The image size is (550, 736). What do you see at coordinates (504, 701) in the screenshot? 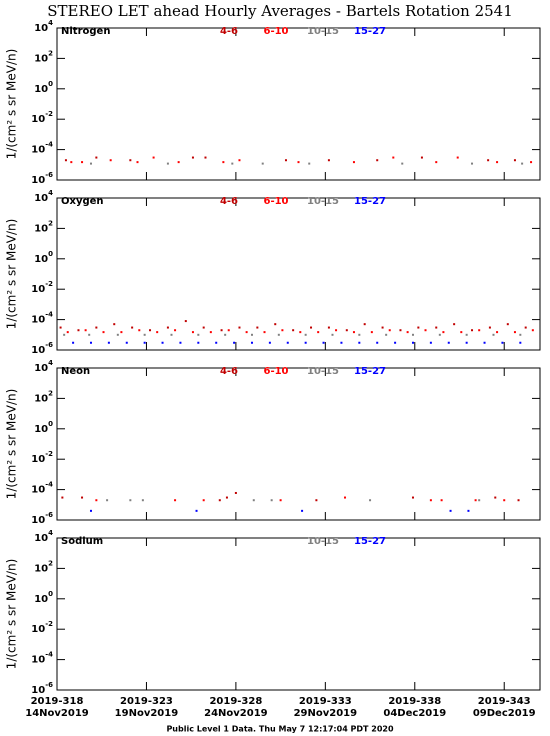
I see `x-tick-label: 2019-343` at bounding box center [504, 701].